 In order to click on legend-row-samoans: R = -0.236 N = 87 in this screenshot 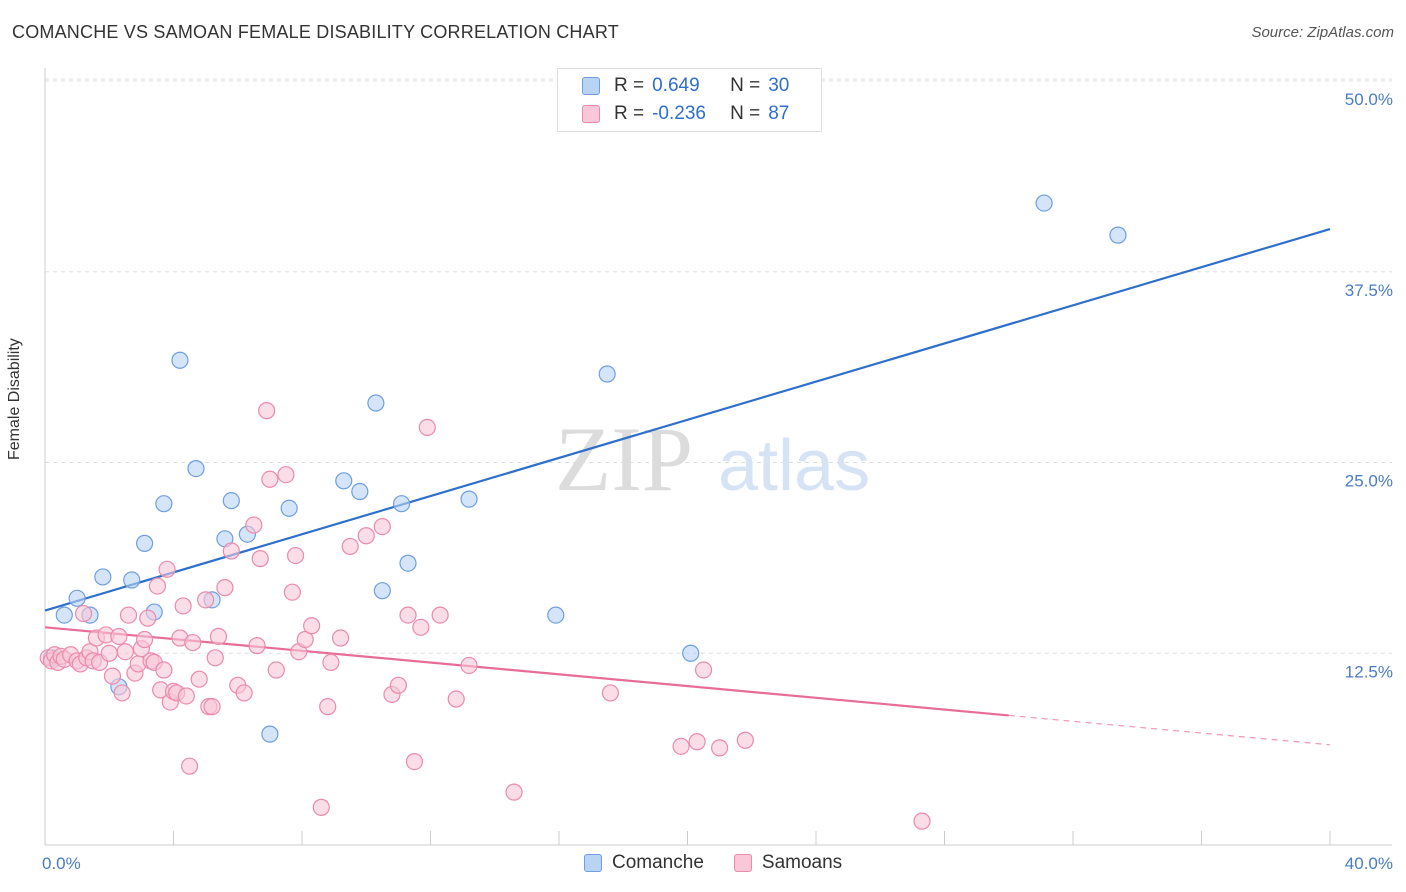, I will do `click(685, 114)`.